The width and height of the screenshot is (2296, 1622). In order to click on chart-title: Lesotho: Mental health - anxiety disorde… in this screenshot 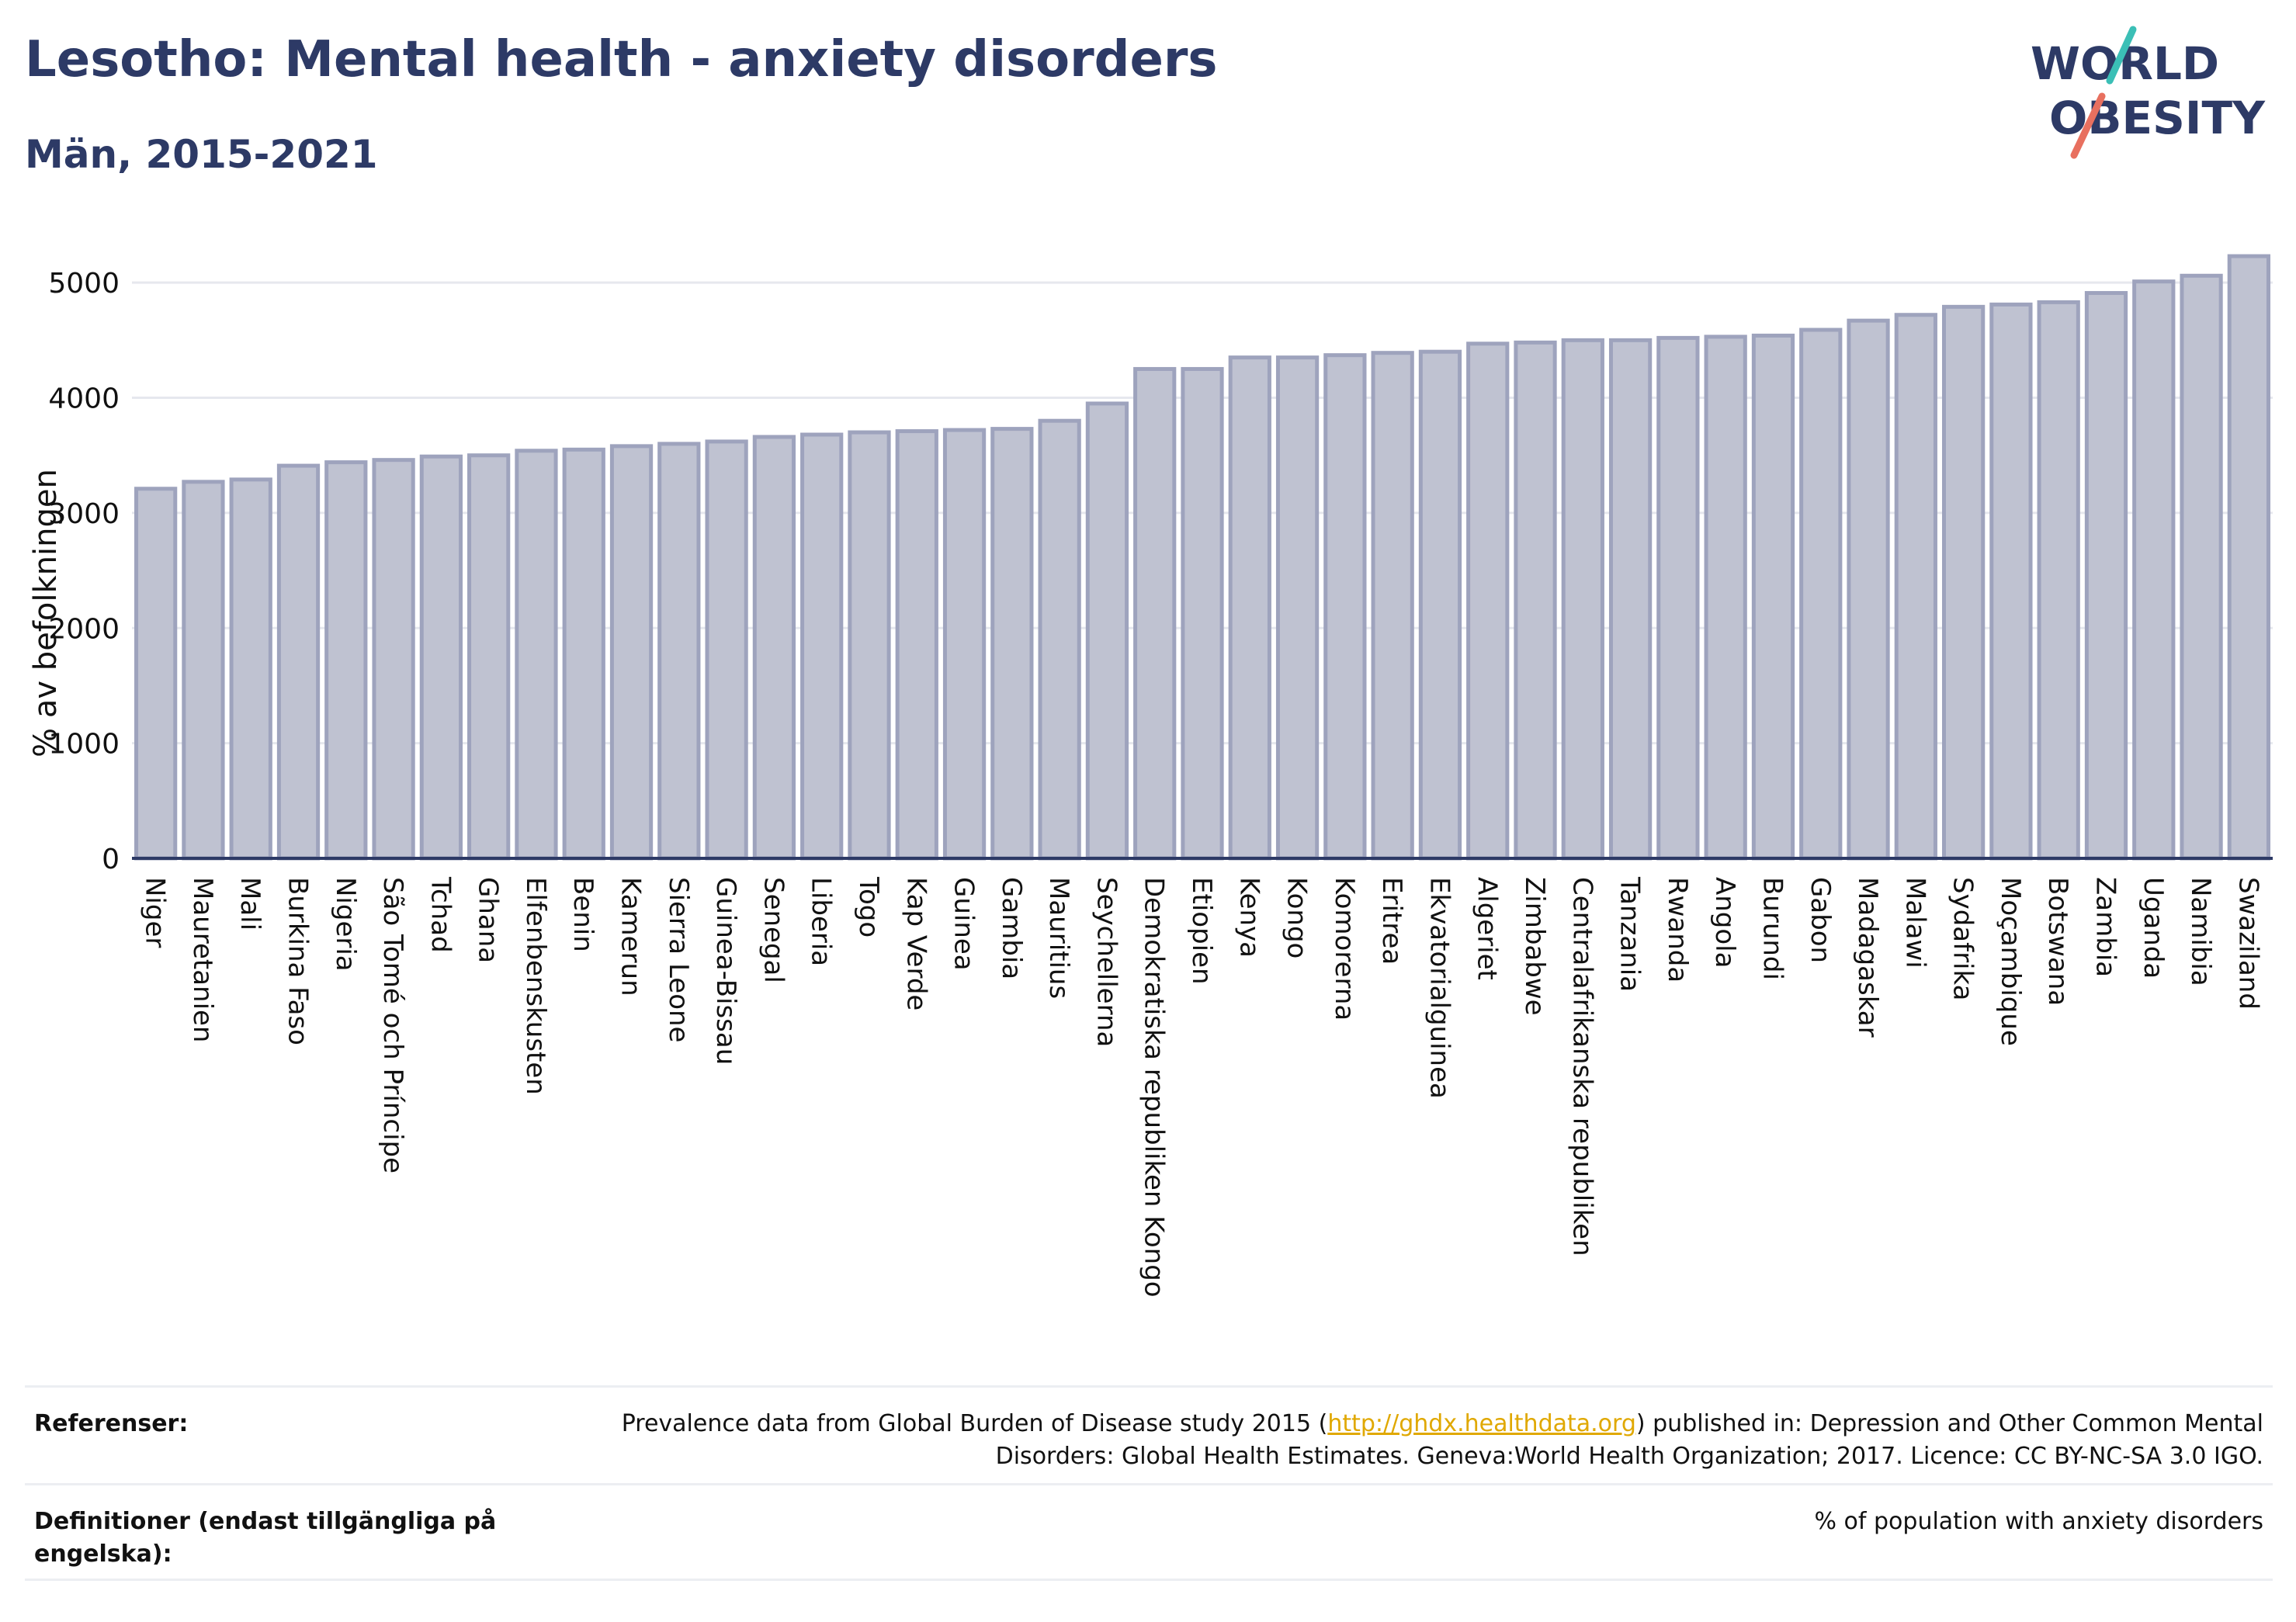, I will do `click(621, 59)`.